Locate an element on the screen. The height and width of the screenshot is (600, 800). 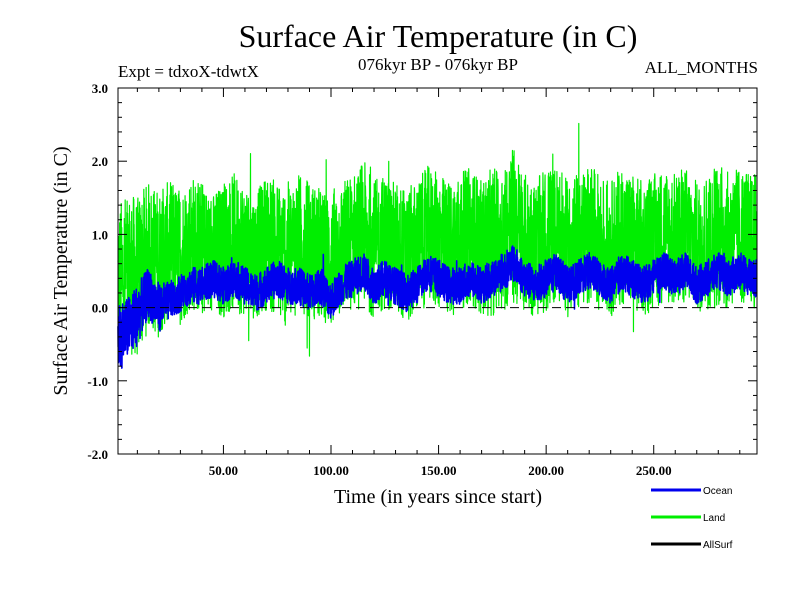
y-tick-label: 0.0 is located at coordinates (100, 308).